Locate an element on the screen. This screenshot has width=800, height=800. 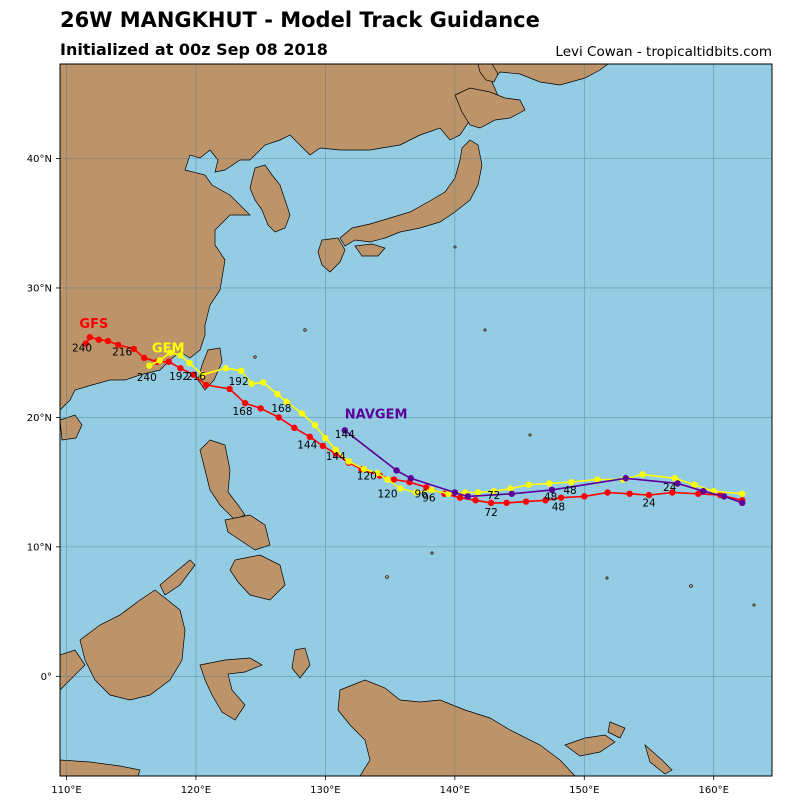
x-tick-label: 120°E is located at coordinates (196, 790).